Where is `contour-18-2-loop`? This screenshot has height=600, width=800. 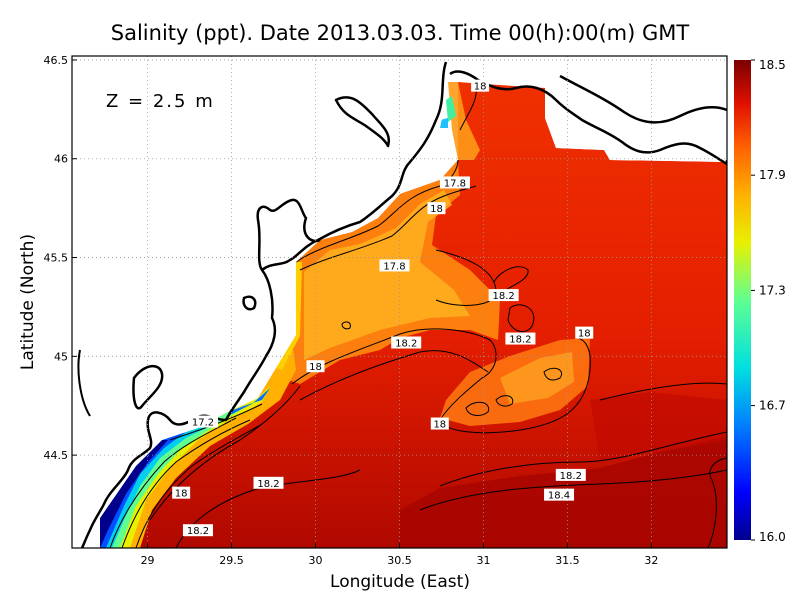 contour-18-2-loop is located at coordinates (521, 318).